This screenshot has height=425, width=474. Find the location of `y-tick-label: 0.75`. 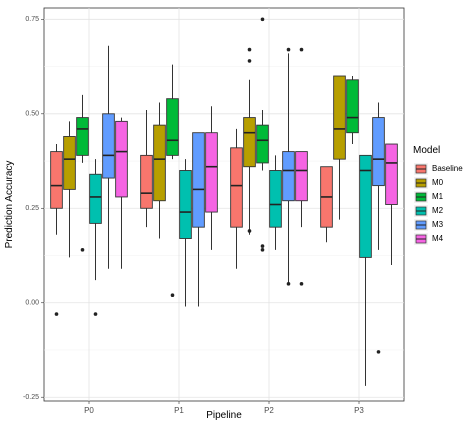

y-tick-label: 0.75 is located at coordinates (32, 19).